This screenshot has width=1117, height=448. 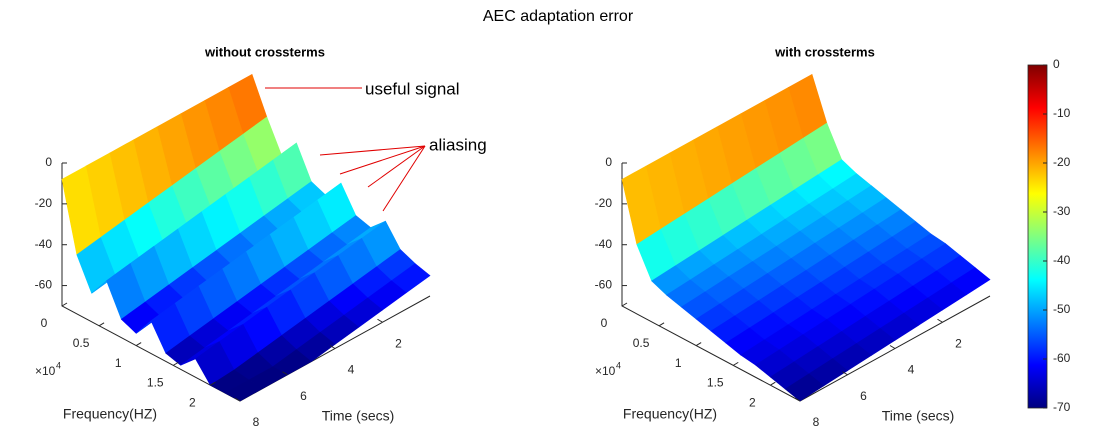 I want to click on colorbar-tick-label: -10, so click(x=1062, y=113).